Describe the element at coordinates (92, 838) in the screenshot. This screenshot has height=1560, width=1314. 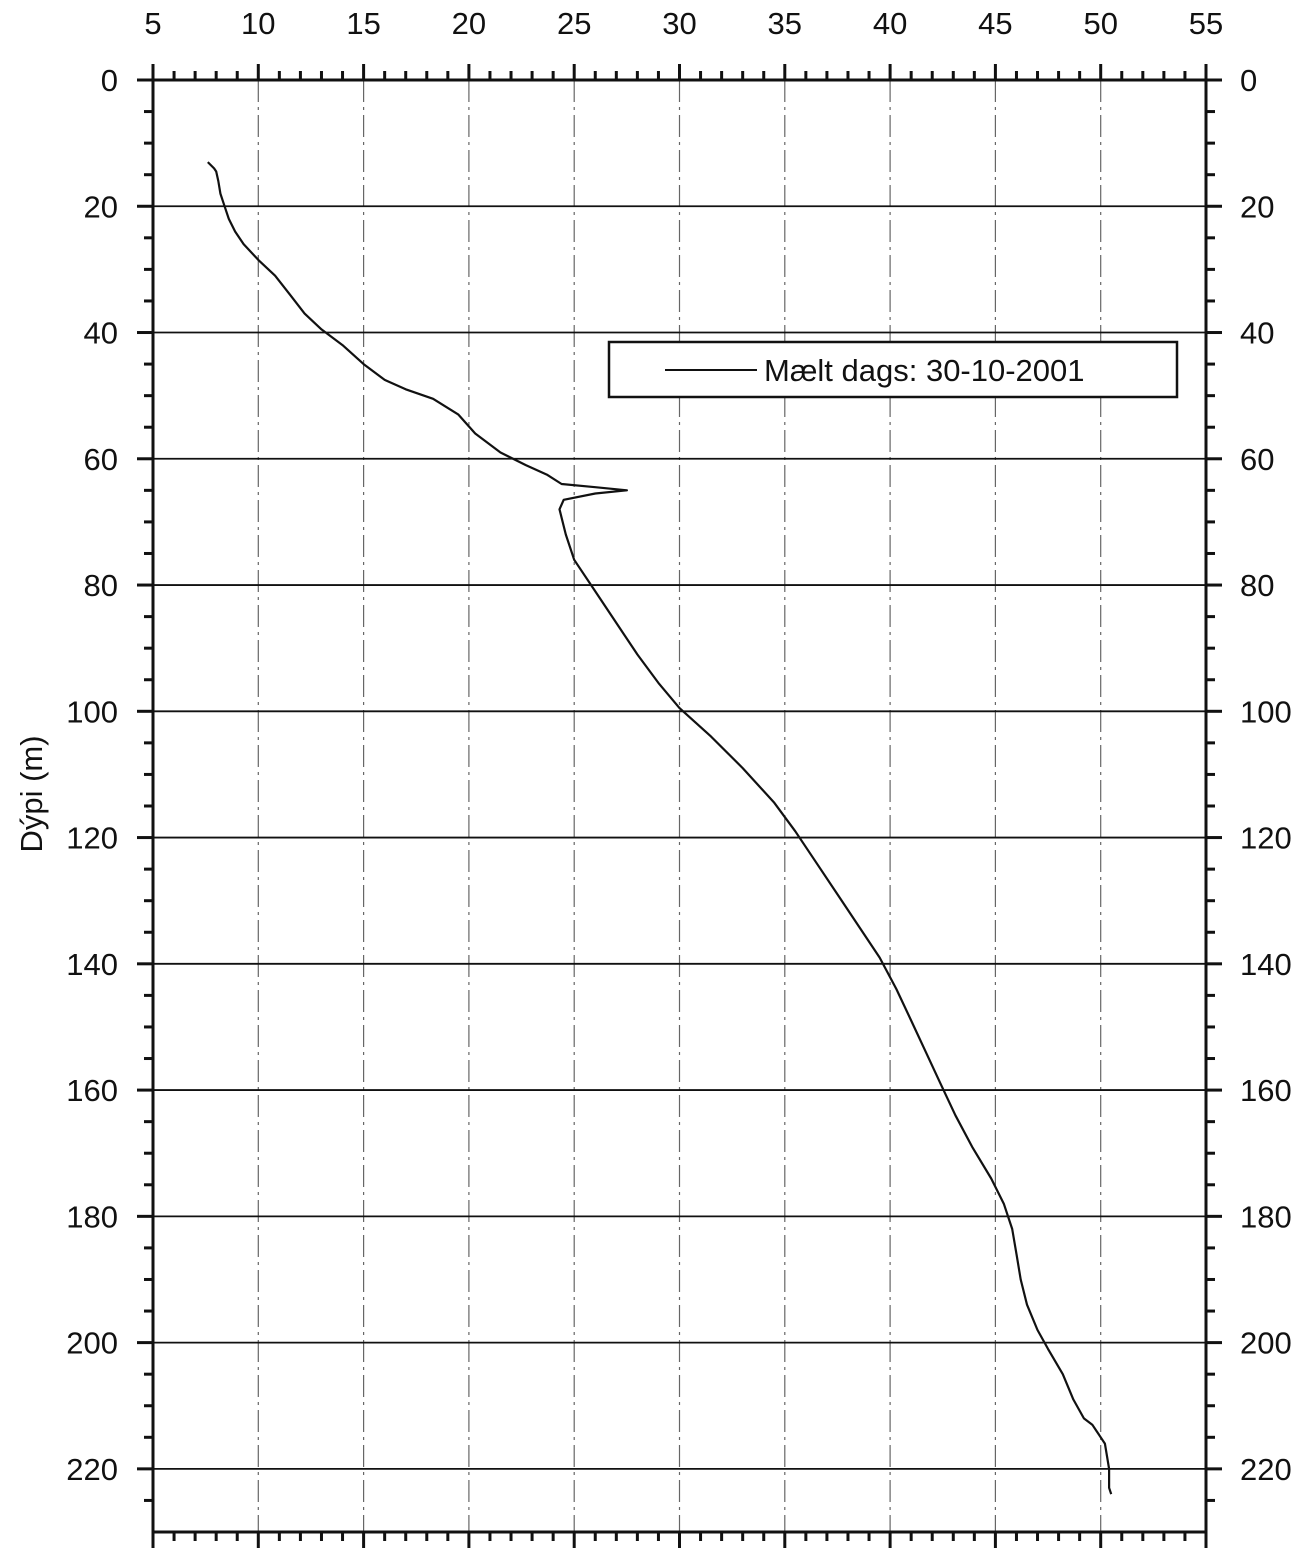
I see `y-tick-label-left: 120` at that location.